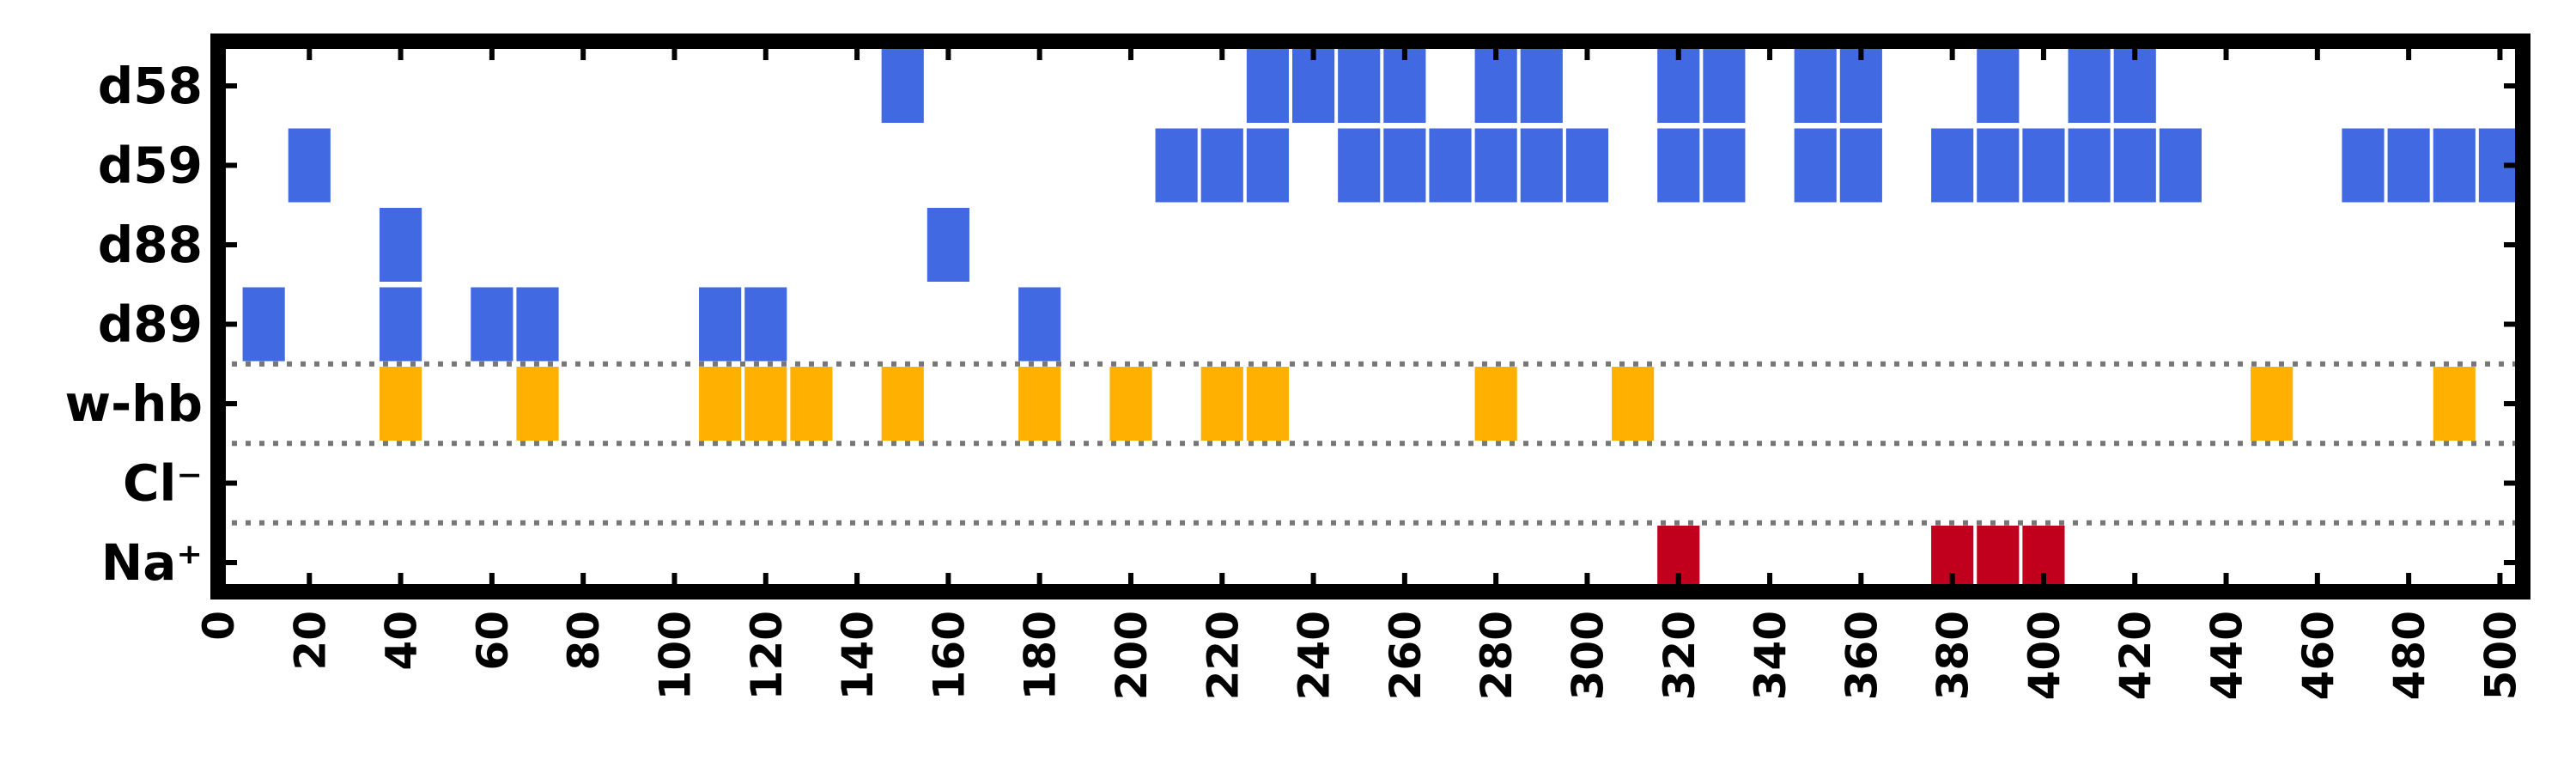 This screenshot has height=773, width=2576. I want to click on x-tick-label-300: 300, so click(1588, 655).